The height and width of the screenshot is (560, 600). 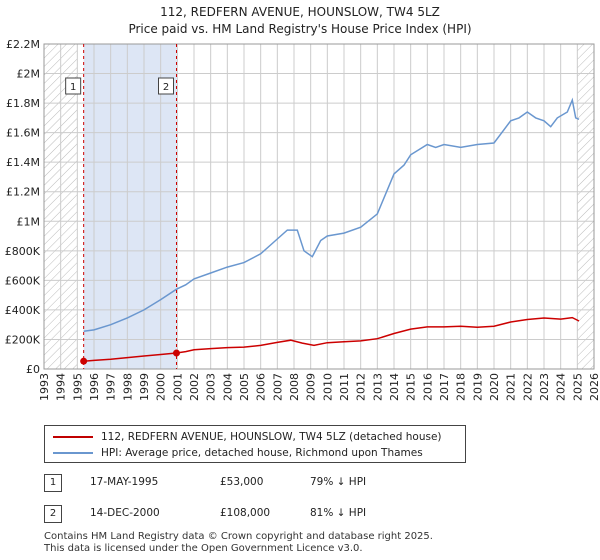 I want to click on sale-marker-label: 1, so click(x=73, y=87).